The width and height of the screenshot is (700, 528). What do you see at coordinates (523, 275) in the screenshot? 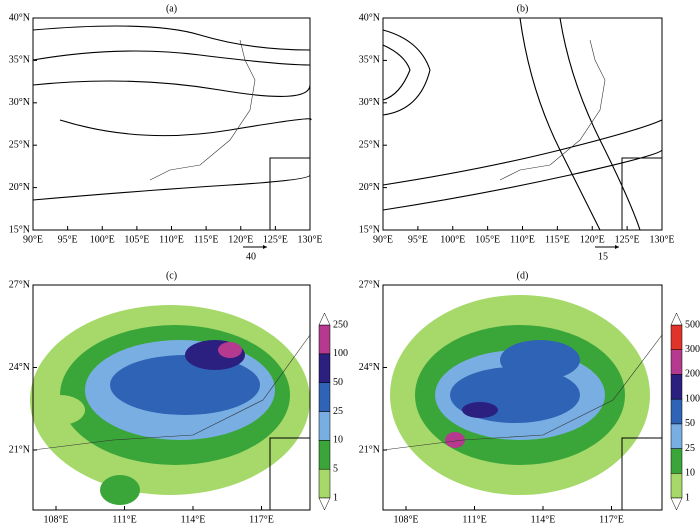
I see `panel-label: (d)` at bounding box center [523, 275].